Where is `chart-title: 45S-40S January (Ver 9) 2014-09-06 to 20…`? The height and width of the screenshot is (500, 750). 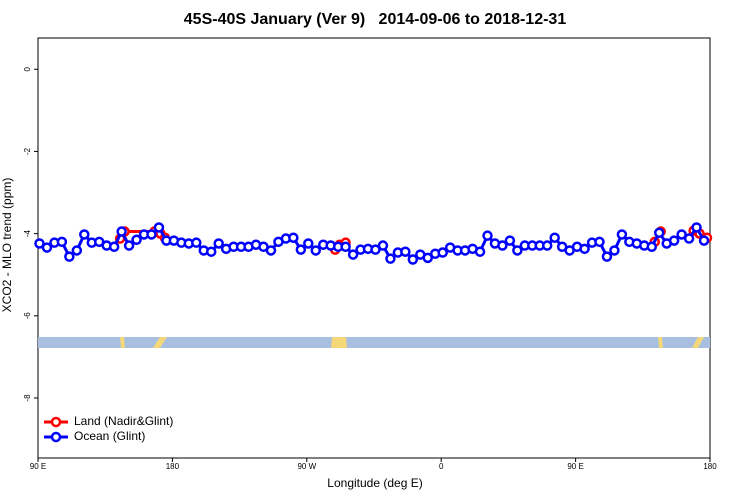 chart-title: 45S-40S January (Ver 9) 2014-09-06 to 20… is located at coordinates (375, 19).